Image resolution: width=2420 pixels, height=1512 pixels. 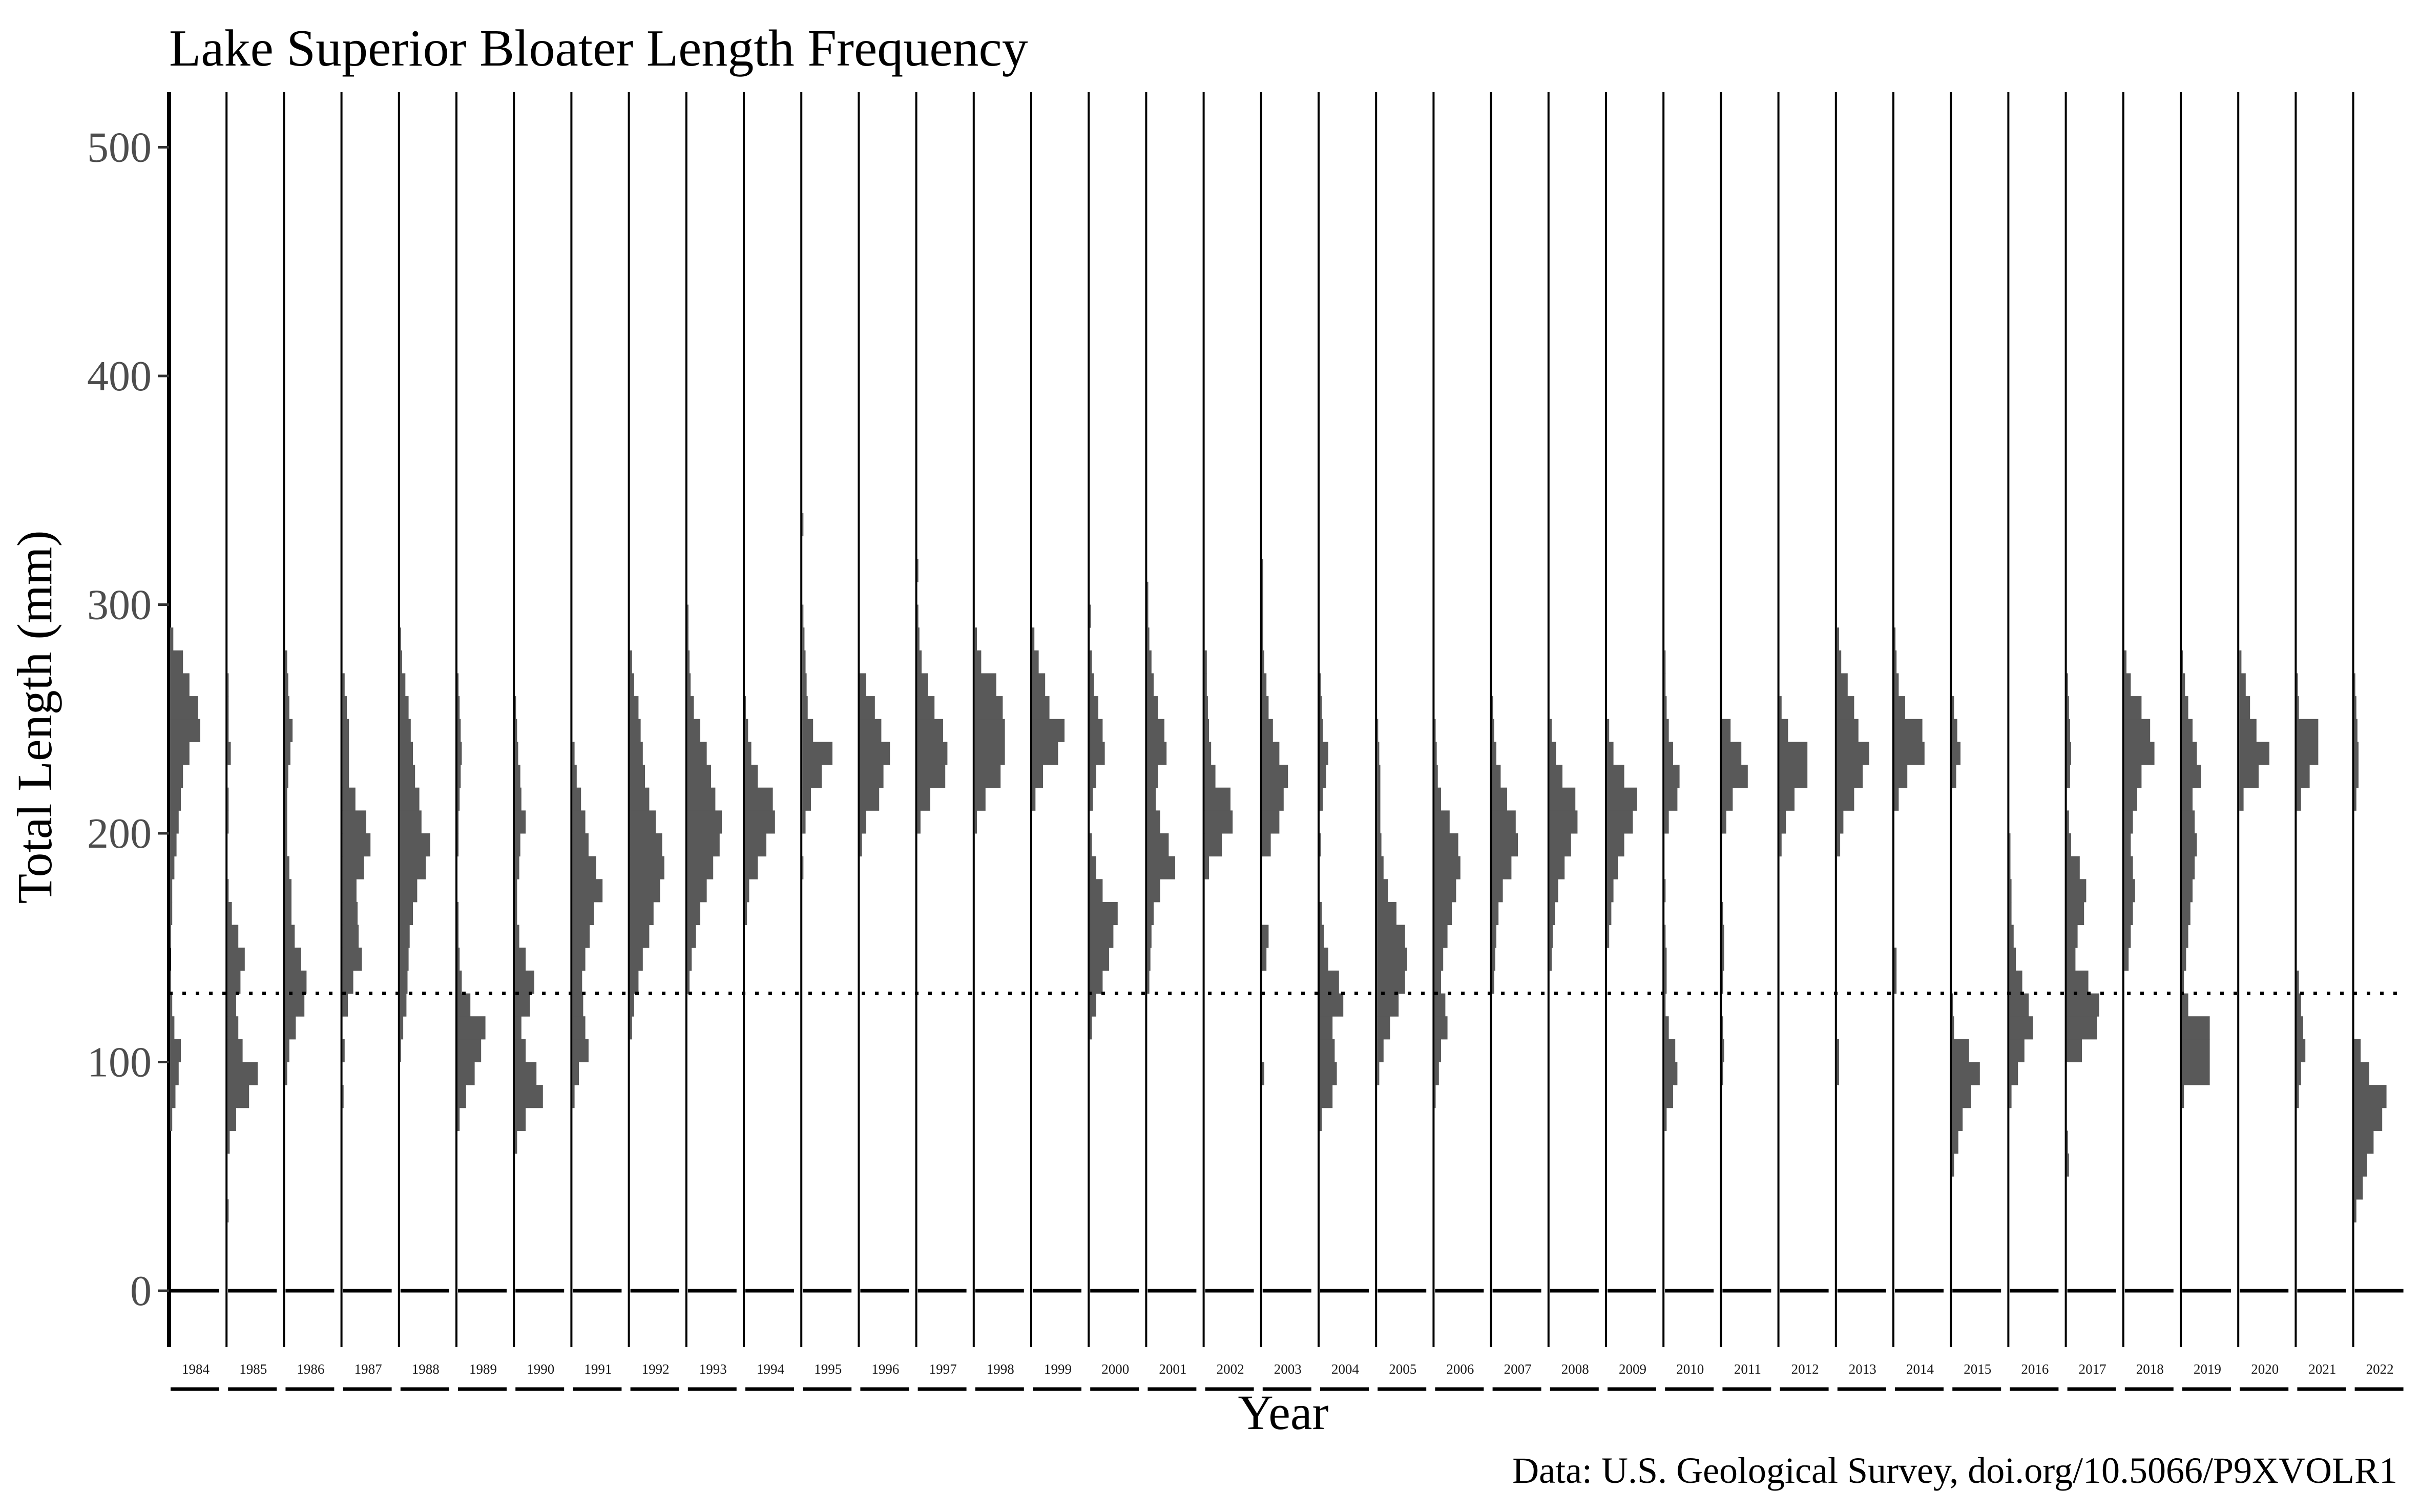 I want to click on year-strip-label: 2007, so click(x=1518, y=1369).